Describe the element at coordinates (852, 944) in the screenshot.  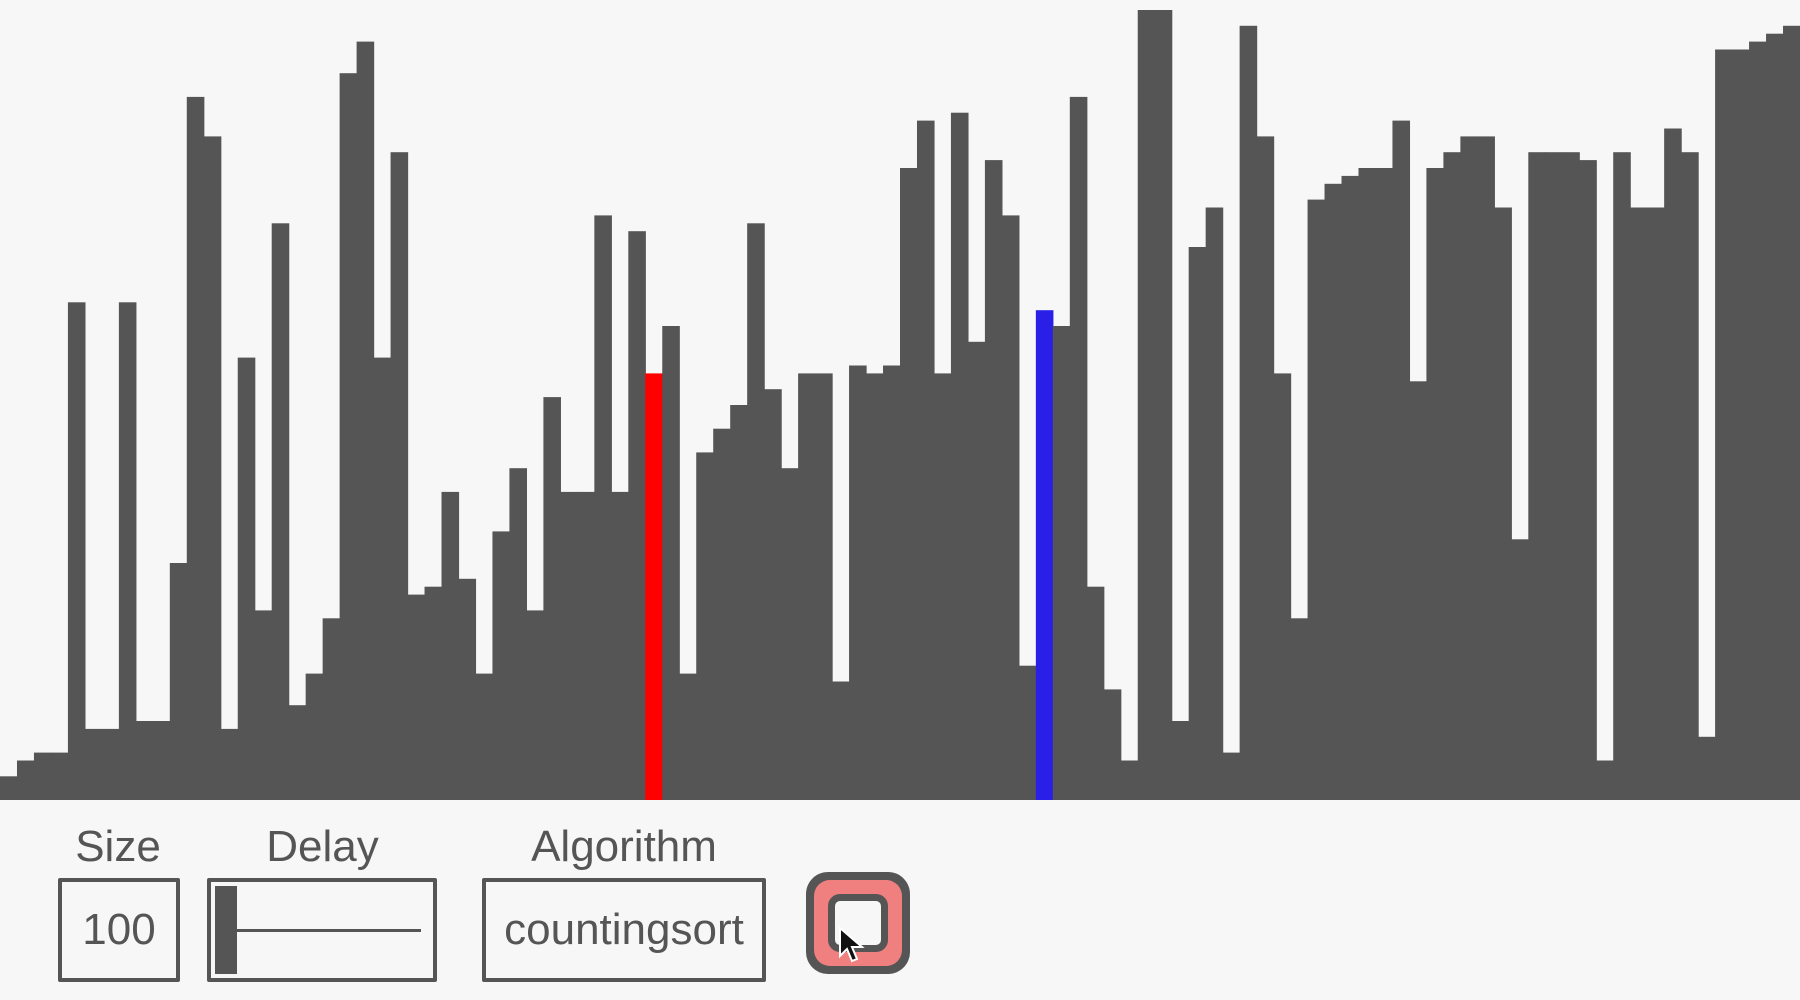
I see `mouse-pointer-icon` at that location.